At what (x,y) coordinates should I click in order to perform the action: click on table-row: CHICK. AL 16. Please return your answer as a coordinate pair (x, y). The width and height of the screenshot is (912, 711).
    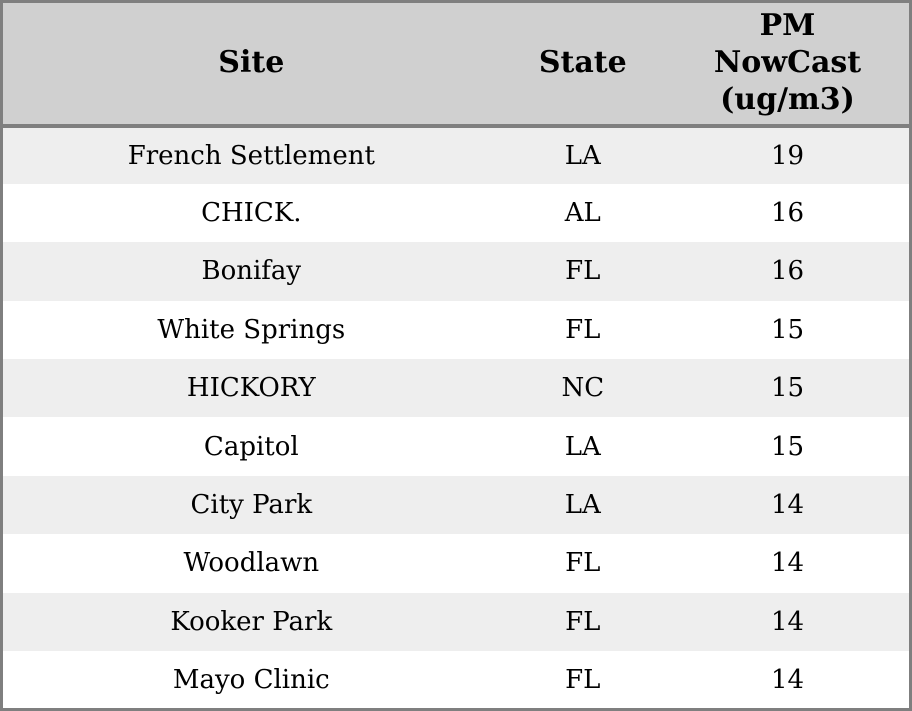
    Looking at the image, I should click on (456, 213).